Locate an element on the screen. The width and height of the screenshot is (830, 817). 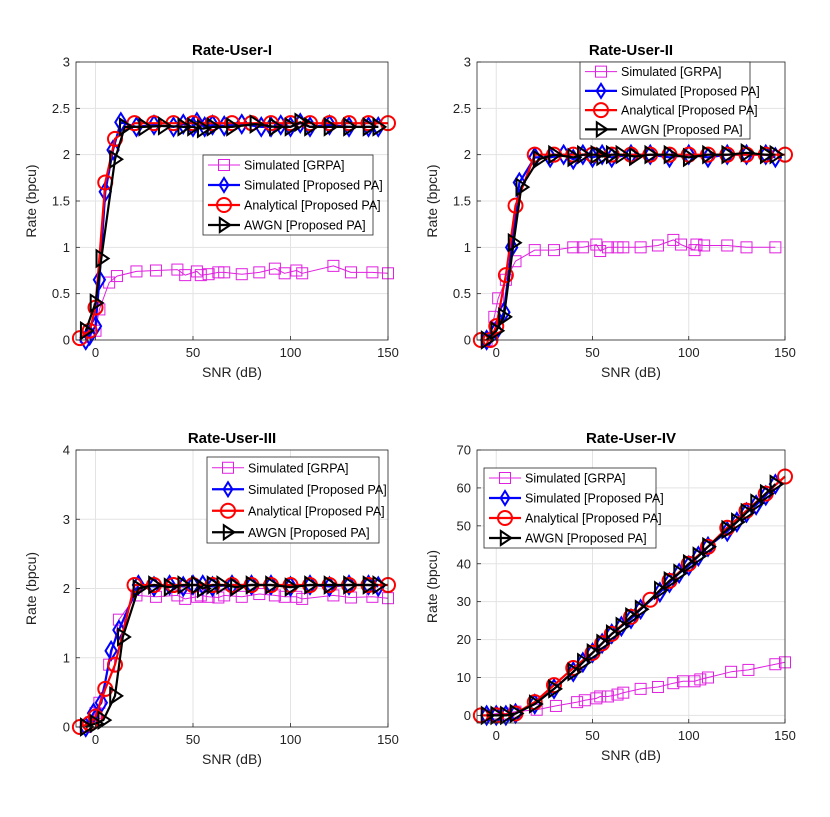
y-tick-label: 1 is located at coordinates (66, 657).